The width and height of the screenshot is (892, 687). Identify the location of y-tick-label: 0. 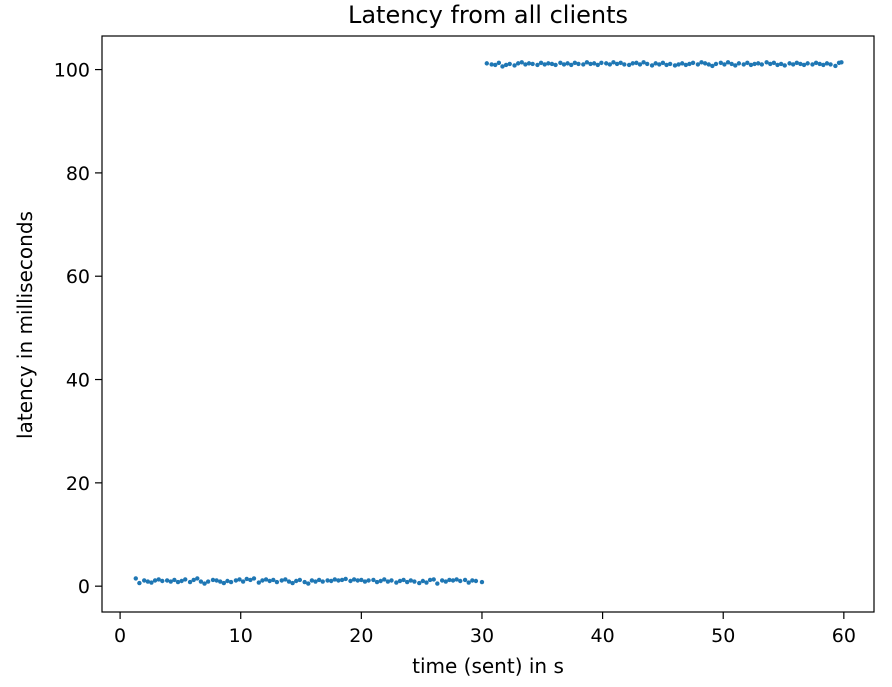
(84, 587).